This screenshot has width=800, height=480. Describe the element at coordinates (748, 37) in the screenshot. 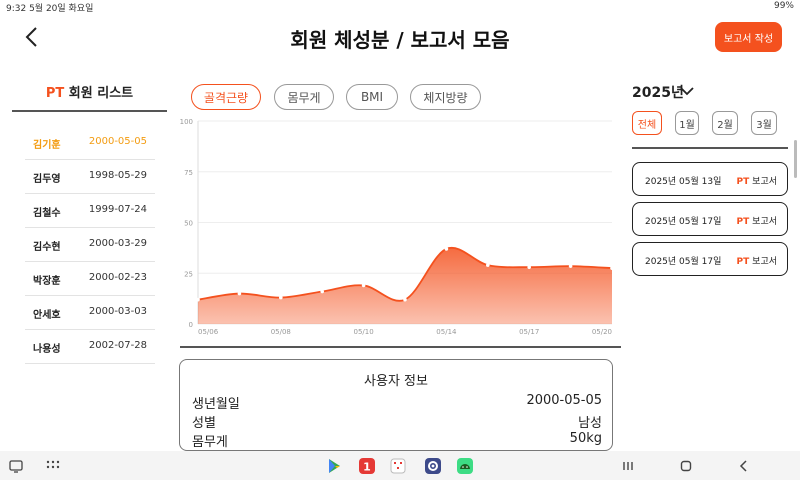

I see `write-report-button: 보고서 작성` at that location.